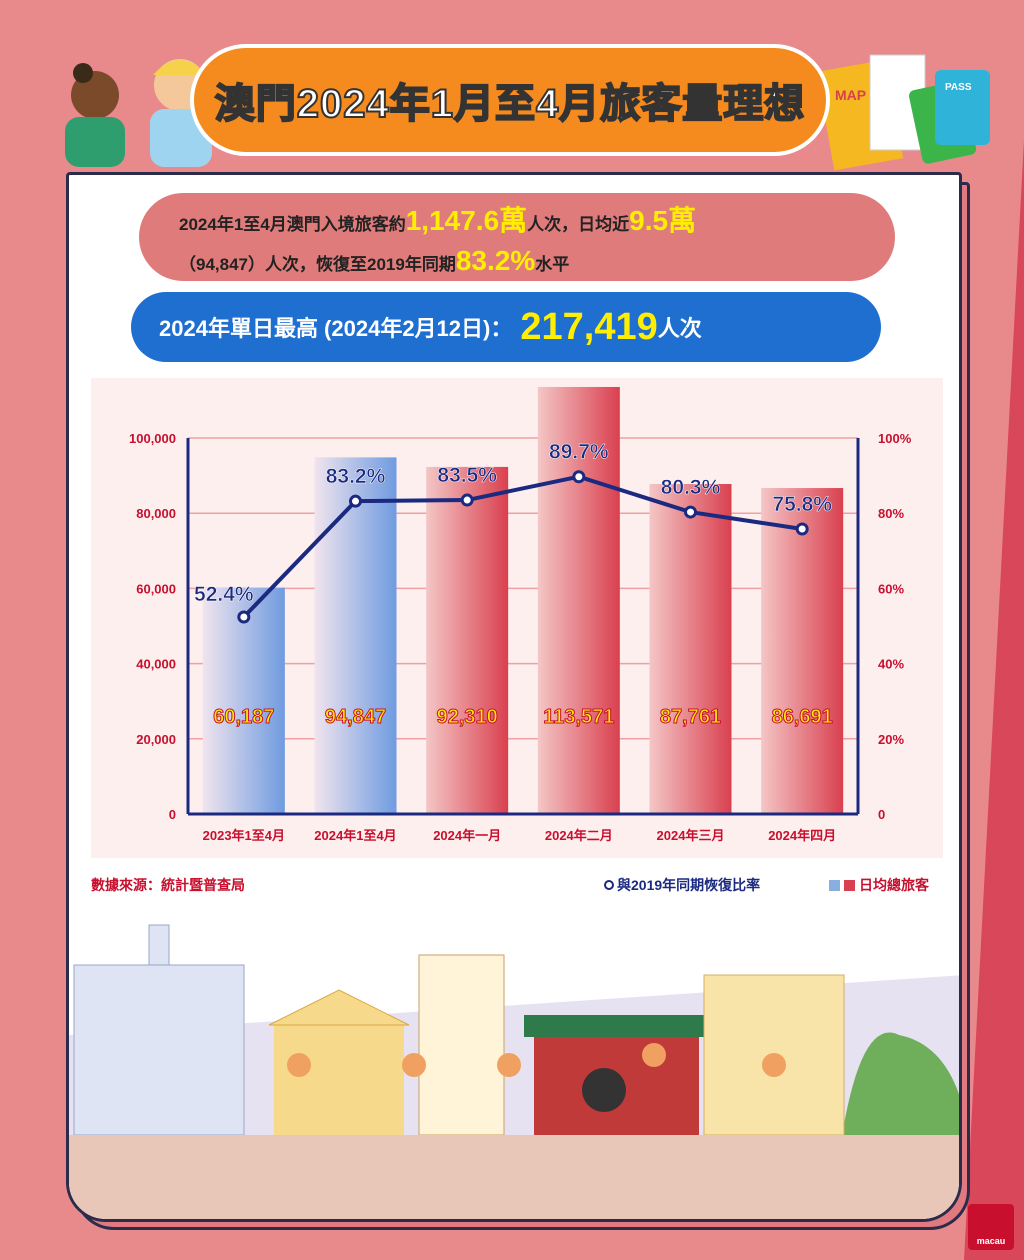 Image resolution: width=1024 pixels, height=1260 pixels. Describe the element at coordinates (802, 835) in the screenshot. I see `x-tick-label: 2024年四月` at that location.